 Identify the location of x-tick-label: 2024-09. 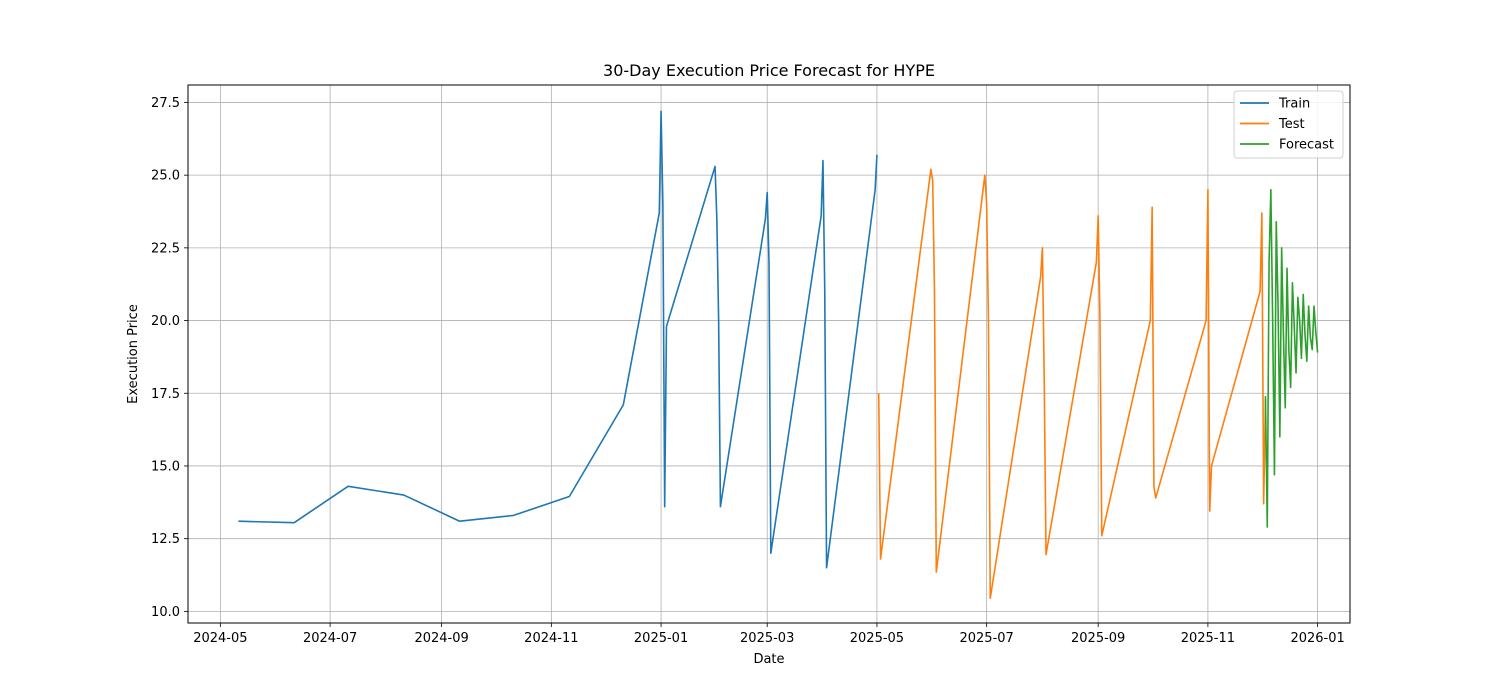
(441, 638).